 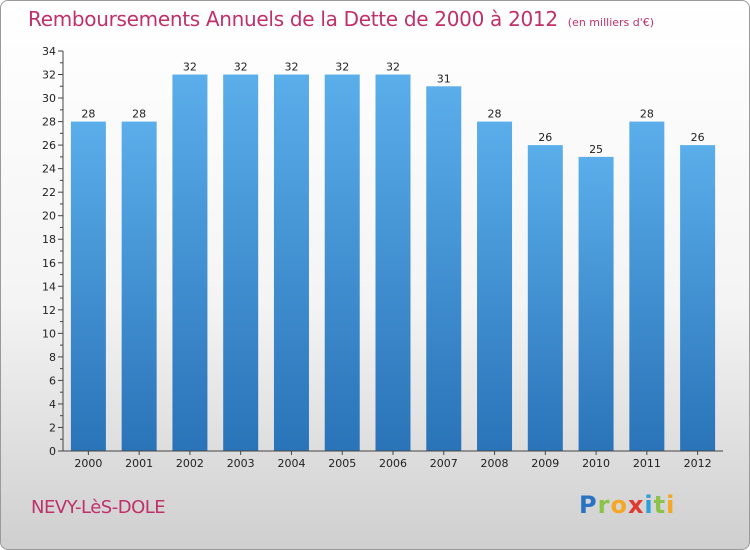 I want to click on y-tick-label: 28, so click(x=49, y=122).